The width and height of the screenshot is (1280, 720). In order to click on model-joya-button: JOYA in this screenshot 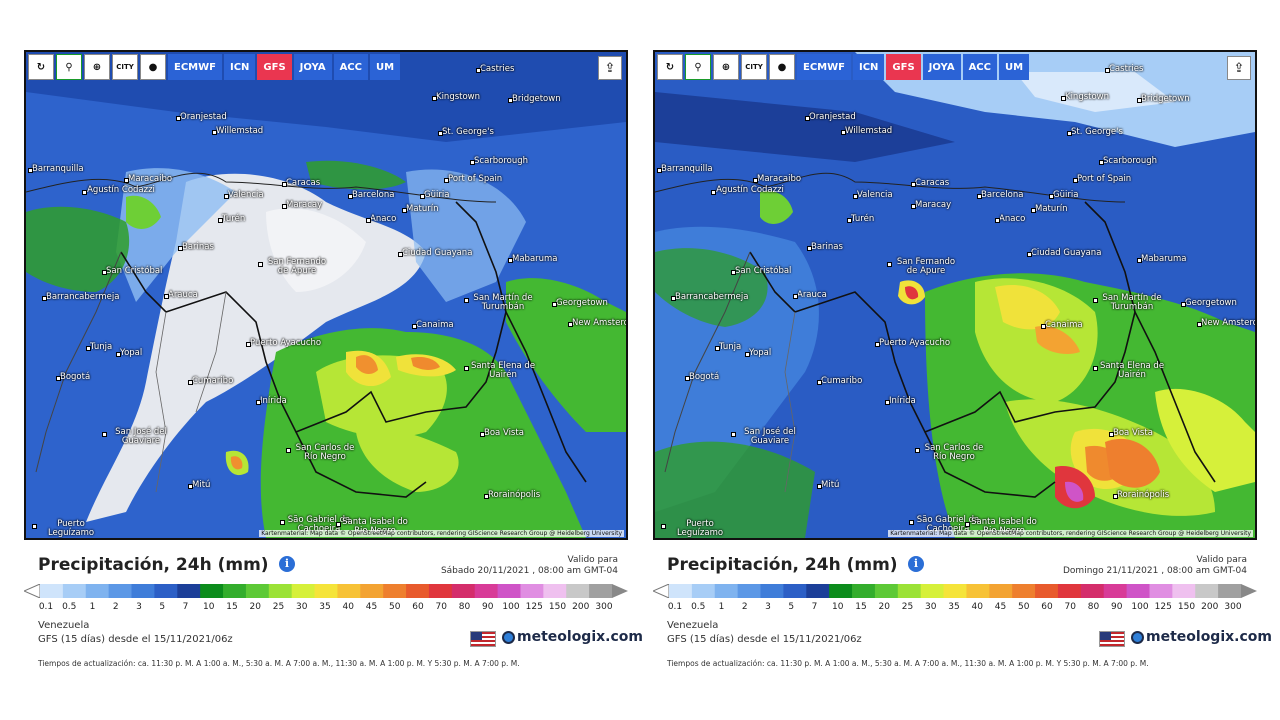, I will do `click(941, 67)`.